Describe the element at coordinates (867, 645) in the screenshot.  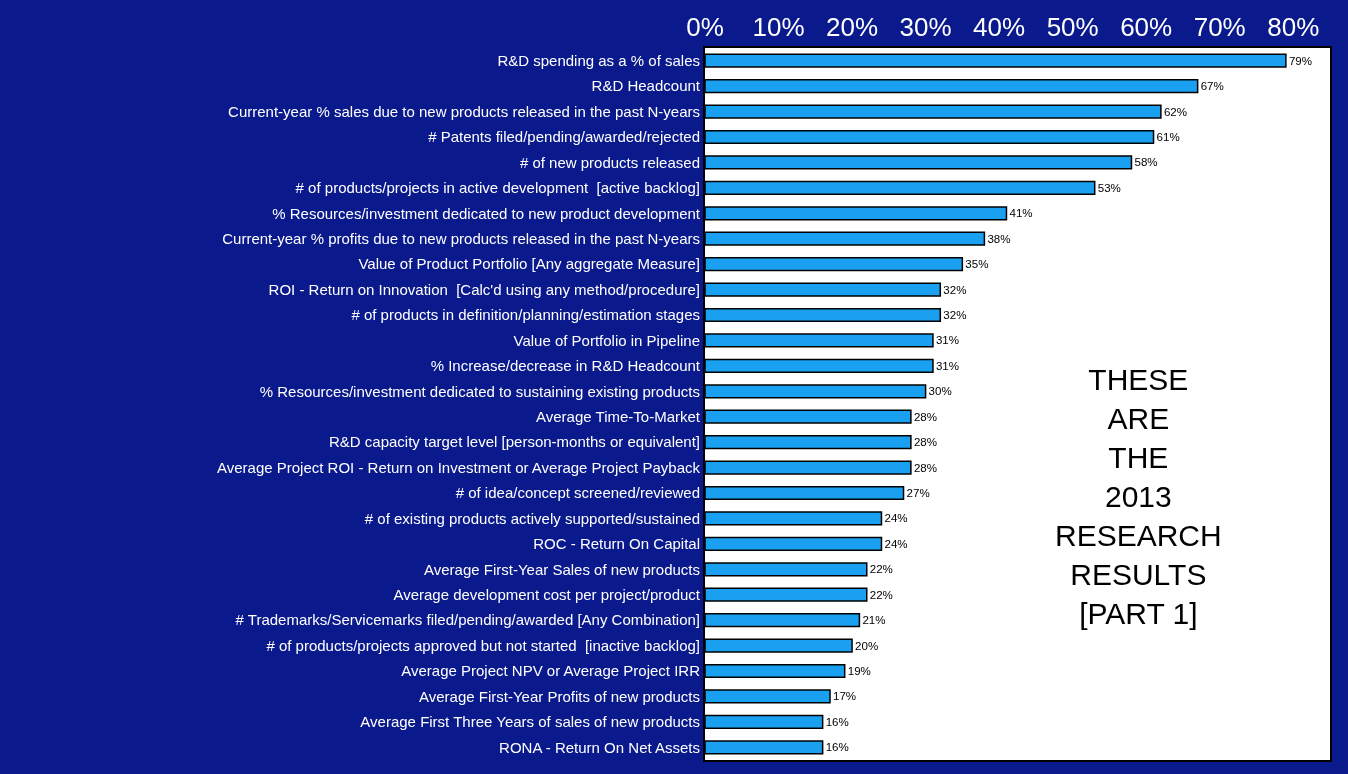
I see `data-label: 20%` at that location.